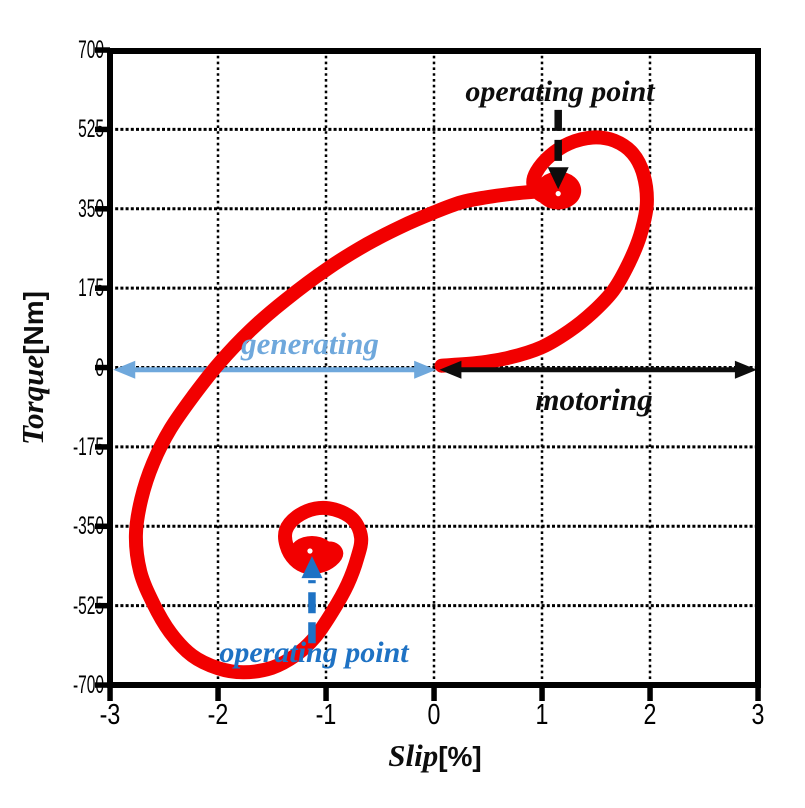 The image size is (805, 808). What do you see at coordinates (88, 526) in the screenshot?
I see `y-tick-label: -350` at bounding box center [88, 526].